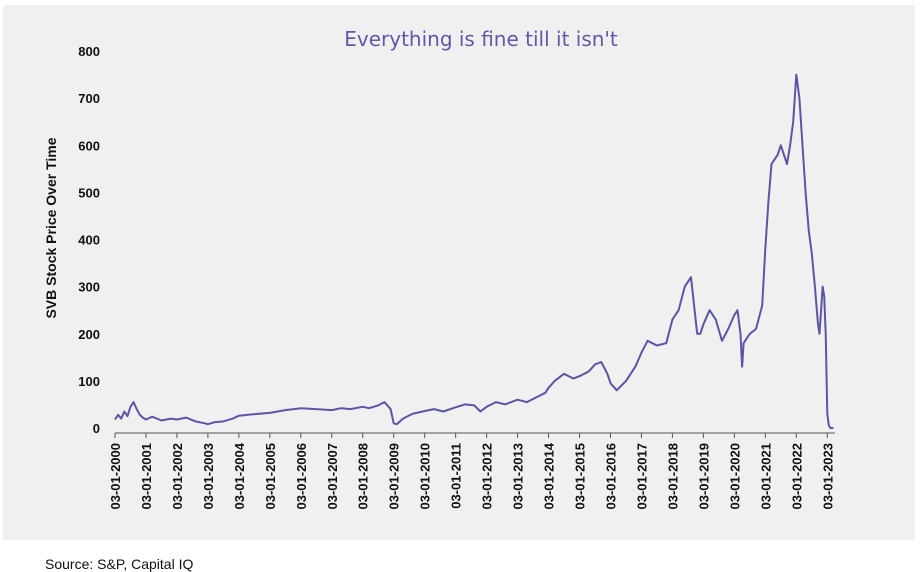 The width and height of the screenshot is (923, 572). Describe the element at coordinates (89, 381) in the screenshot. I see `y-tick-label: 100` at that location.